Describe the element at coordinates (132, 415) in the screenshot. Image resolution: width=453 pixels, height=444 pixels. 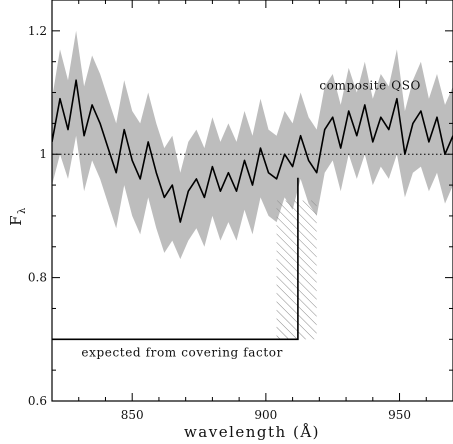
I see `x-tick-label: 850` at that location.